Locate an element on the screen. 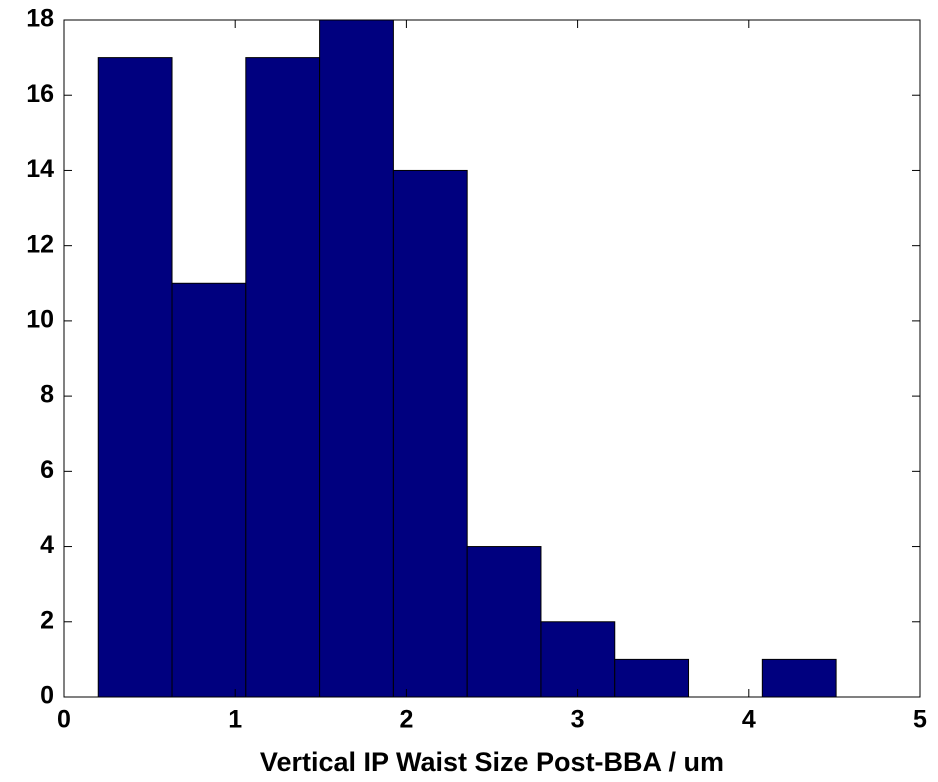  x-tick-label: 1 is located at coordinates (235, 720).